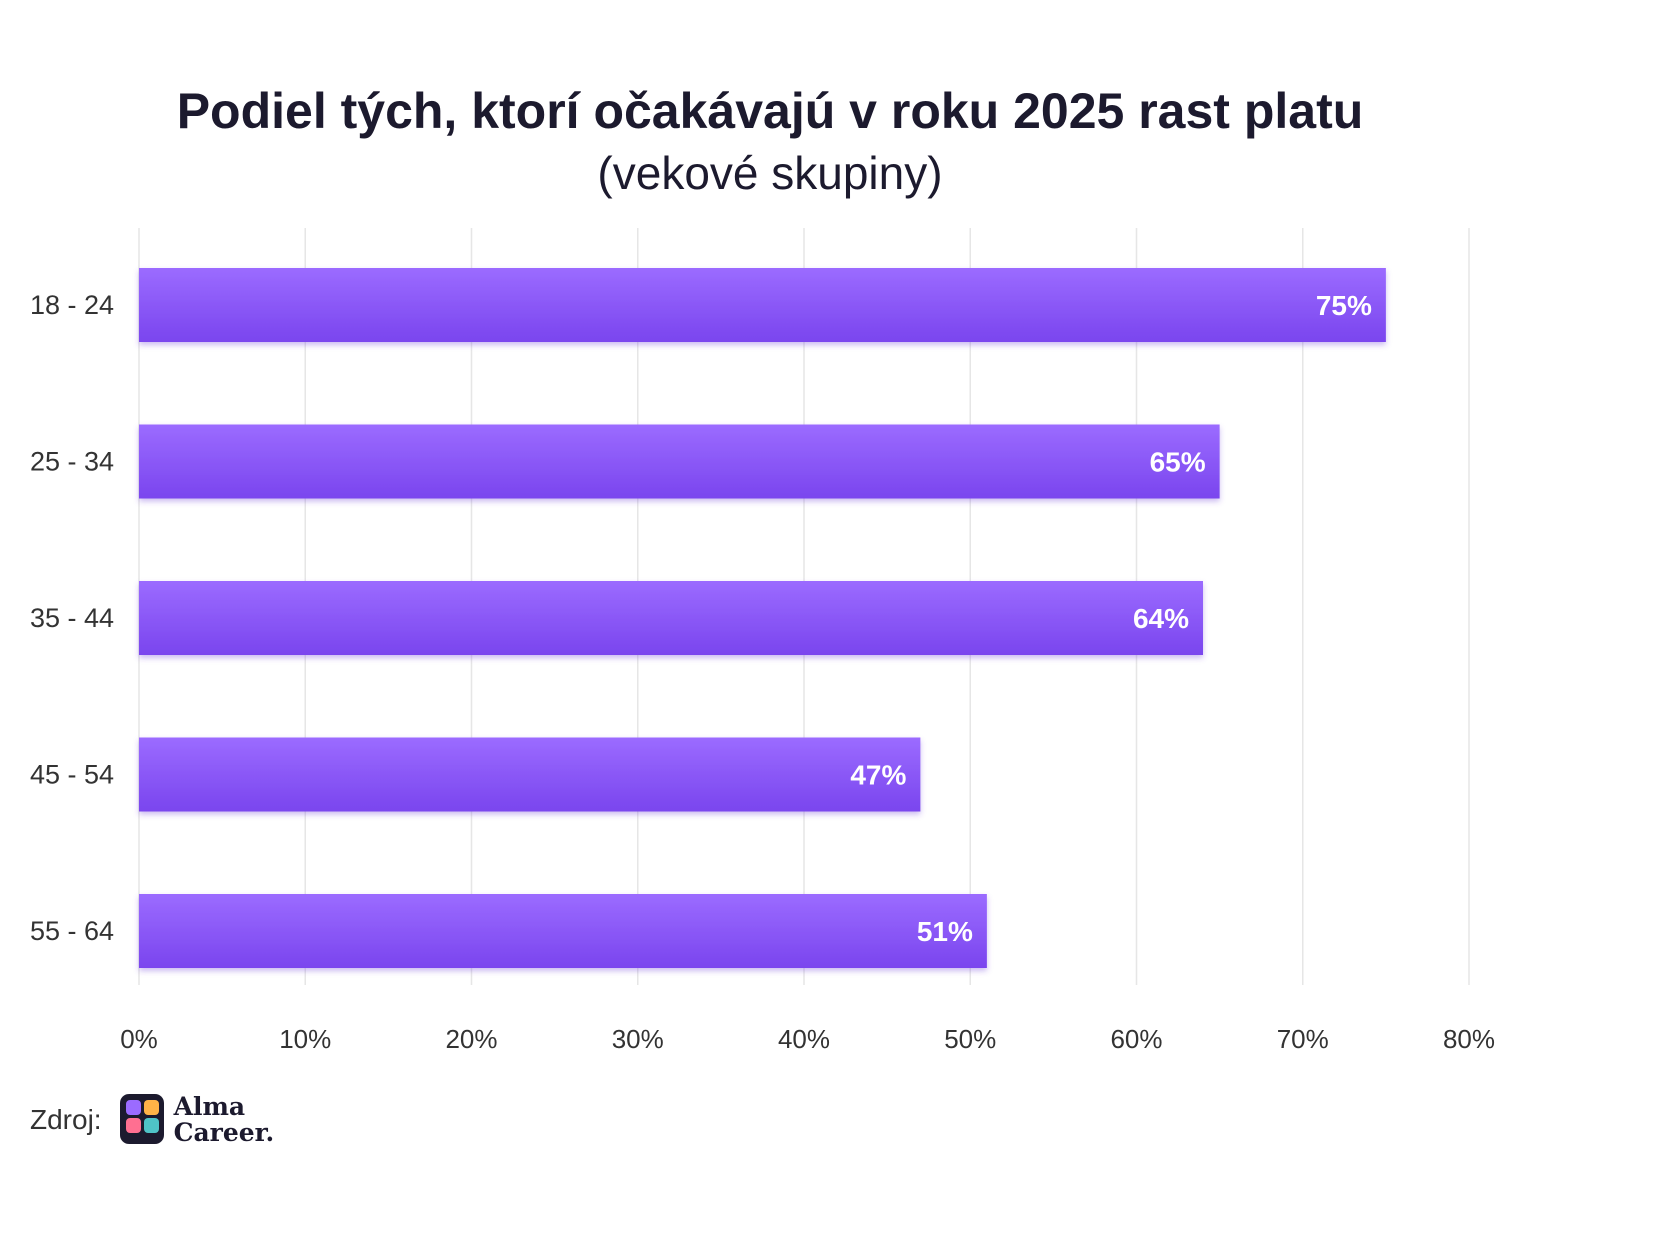 Image resolution: width=1680 pixels, height=1260 pixels. Describe the element at coordinates (1161, 618) in the screenshot. I see `data-label: 64%` at that location.